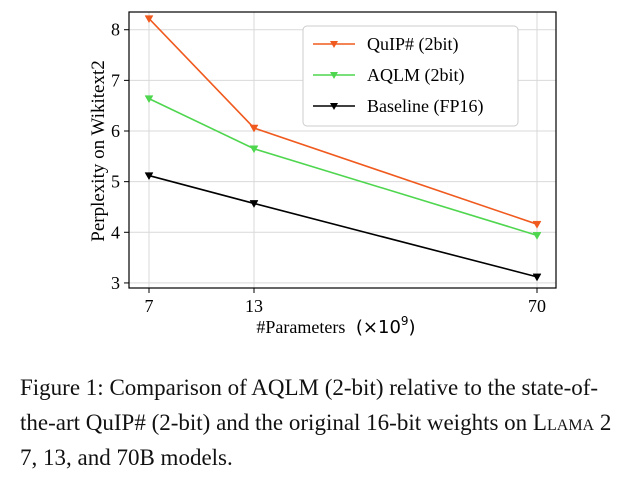 The width and height of the screenshot is (640, 480). I want to click on y-axis-label: Perplexity on Wikitext2, so click(98, 150).